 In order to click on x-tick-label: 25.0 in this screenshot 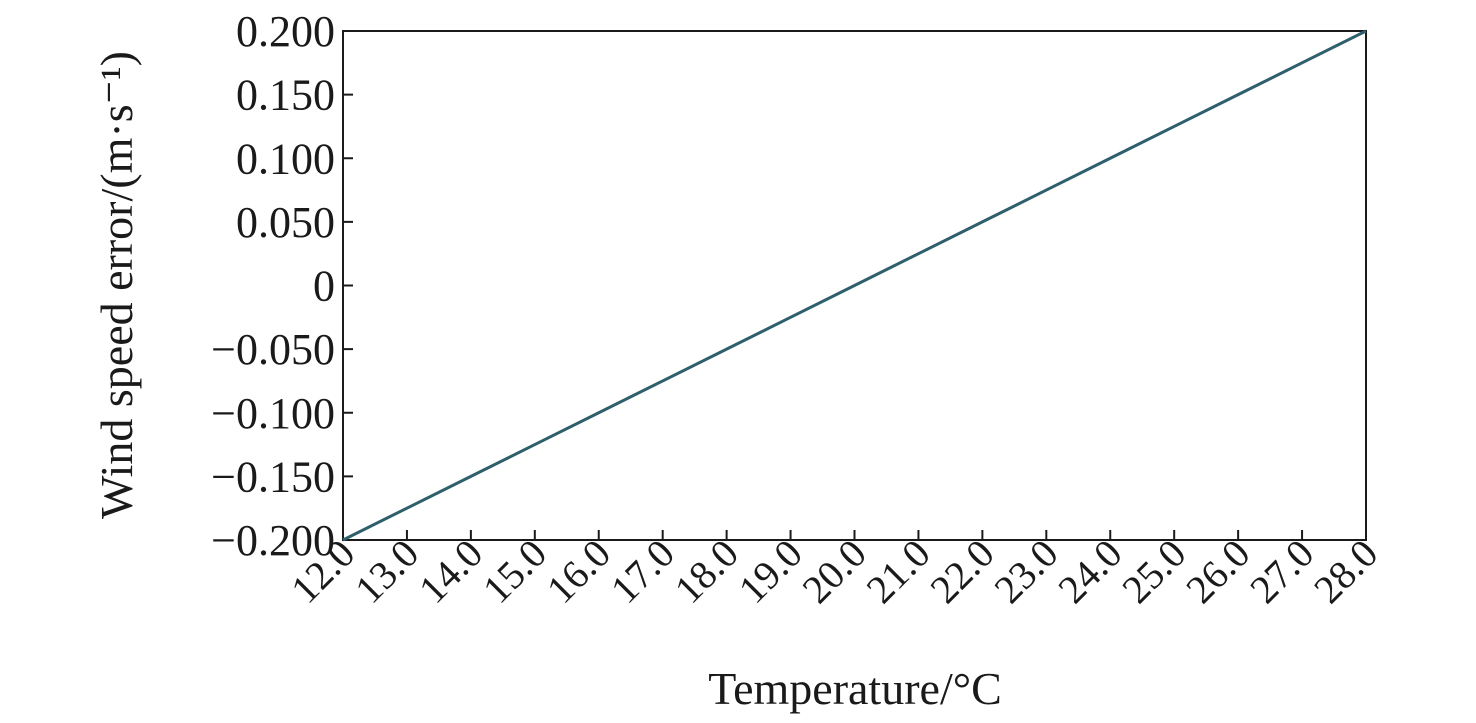, I will do `click(1153, 571)`.